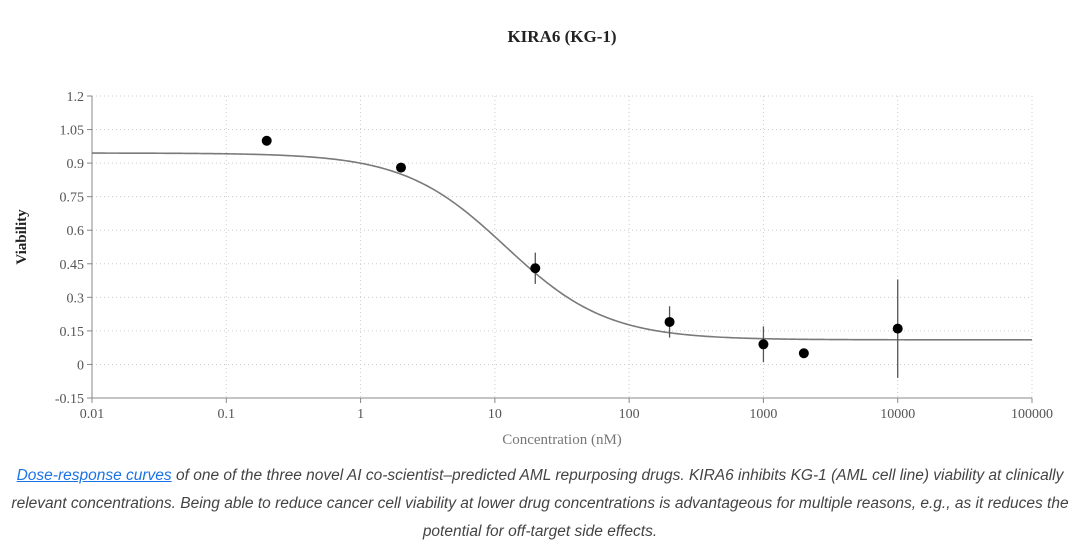 The height and width of the screenshot is (556, 1080). What do you see at coordinates (72, 265) in the screenshot?
I see `y-tick-label: 0.45` at bounding box center [72, 265].